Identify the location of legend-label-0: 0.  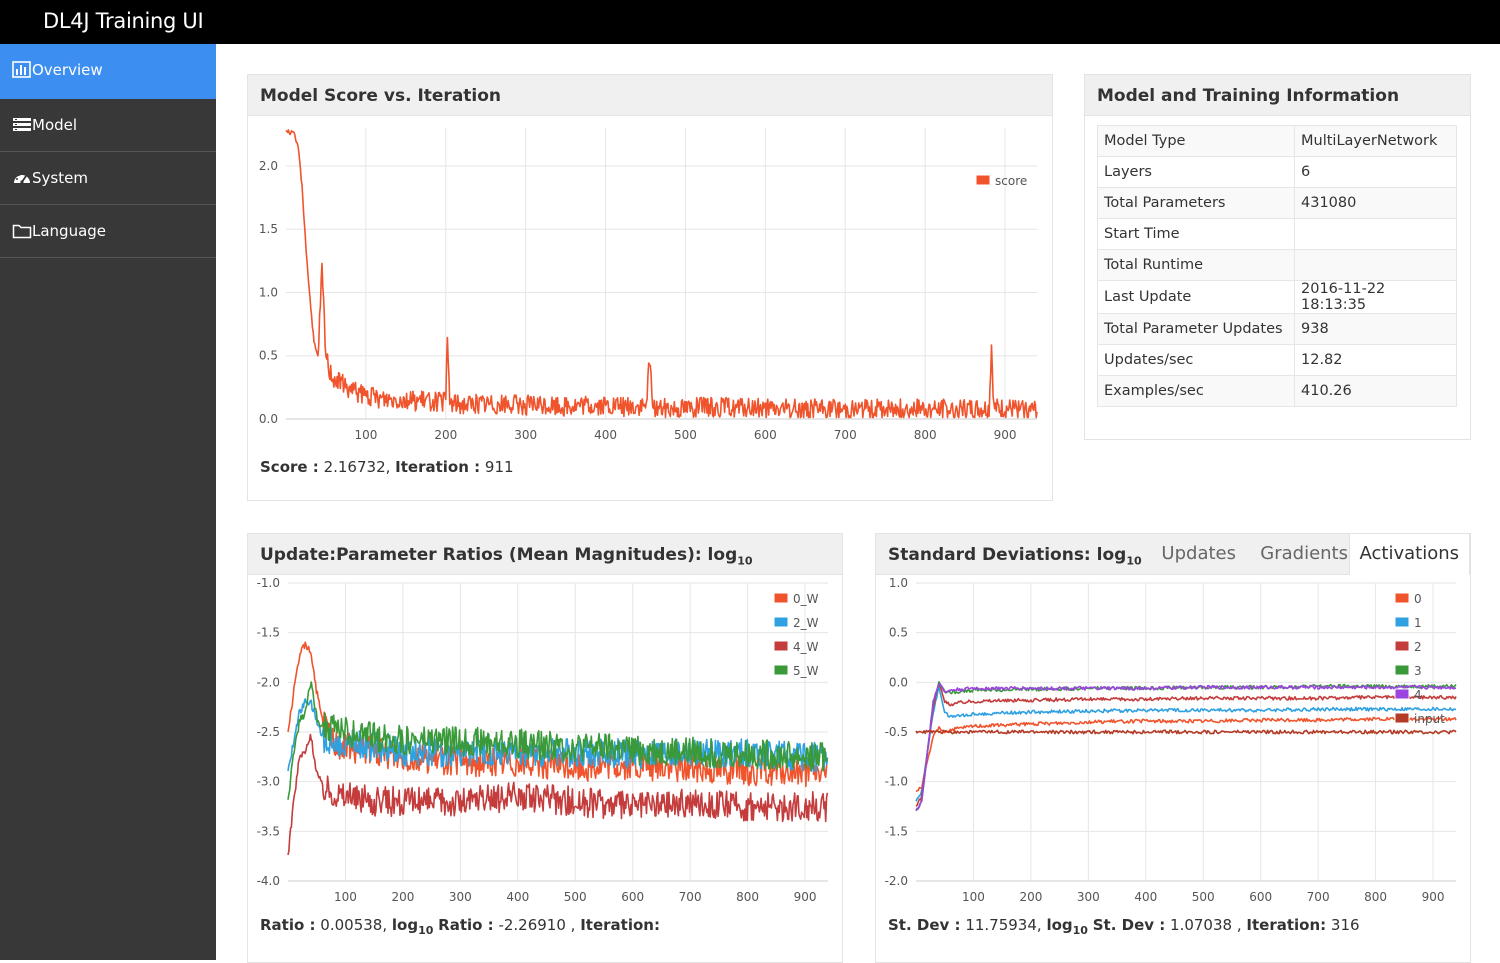
(1418, 599).